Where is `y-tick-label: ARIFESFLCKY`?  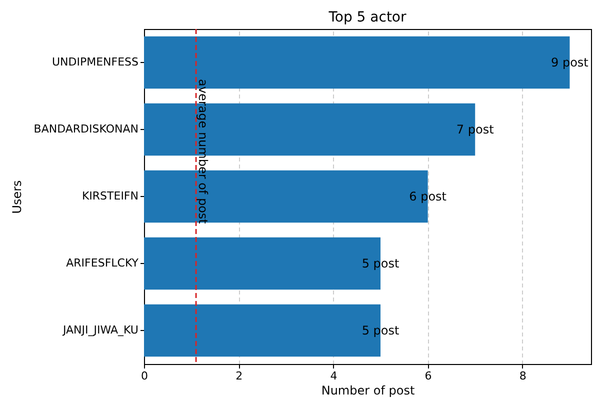 y-tick-label: ARIFESFLCKY is located at coordinates (102, 263).